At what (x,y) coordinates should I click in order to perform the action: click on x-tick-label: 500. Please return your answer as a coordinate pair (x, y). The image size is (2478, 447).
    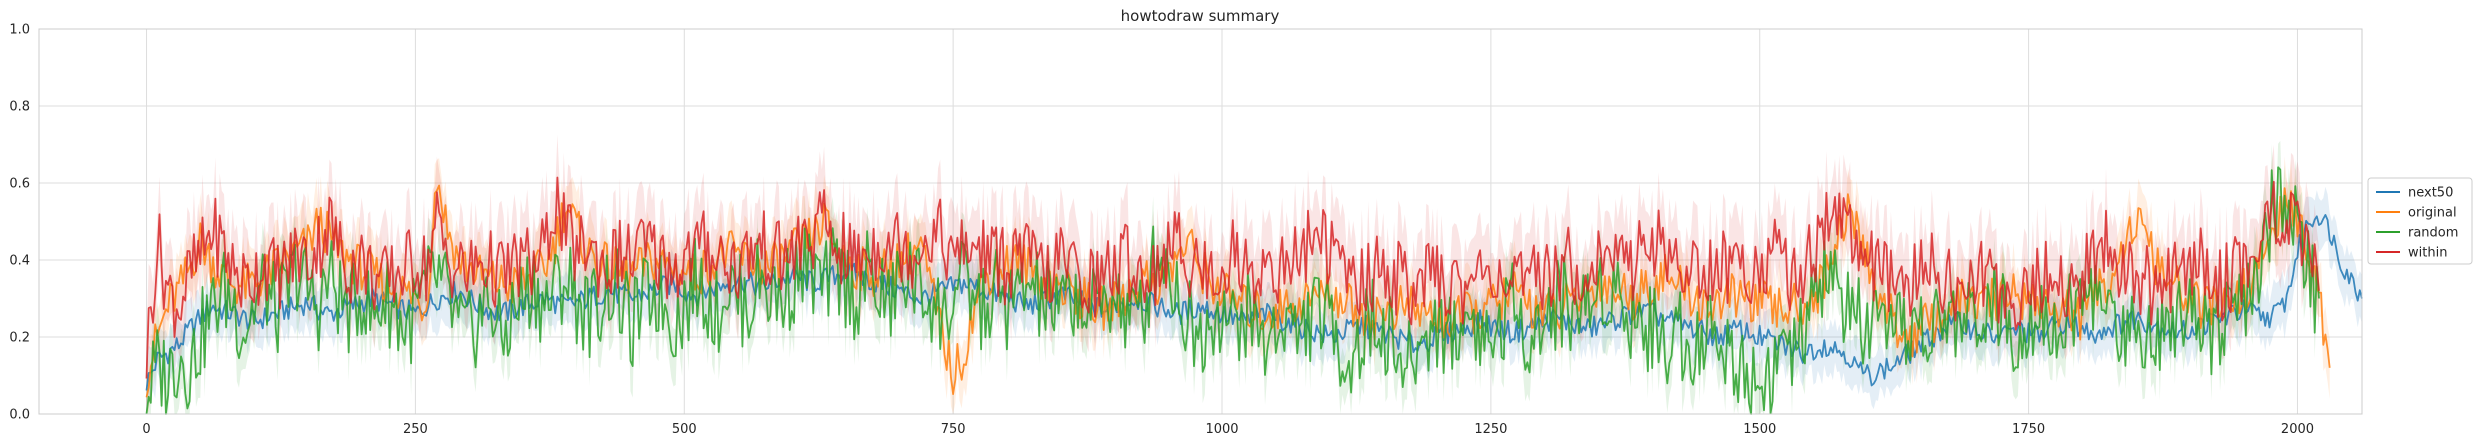
    Looking at the image, I should click on (684, 429).